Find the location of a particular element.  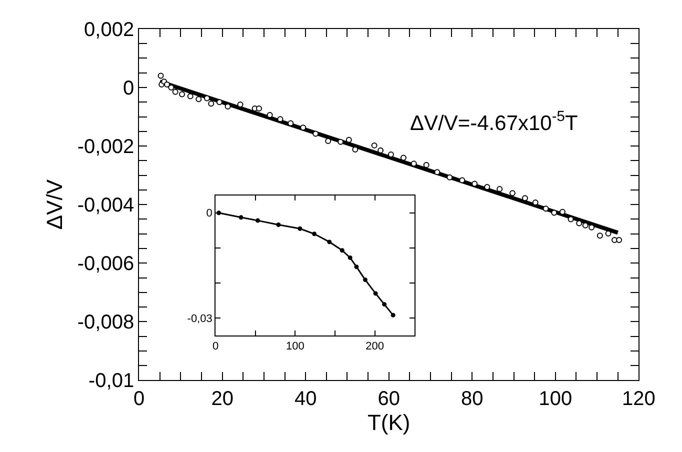

y-tick-label: -0,03 is located at coordinates (199, 318).